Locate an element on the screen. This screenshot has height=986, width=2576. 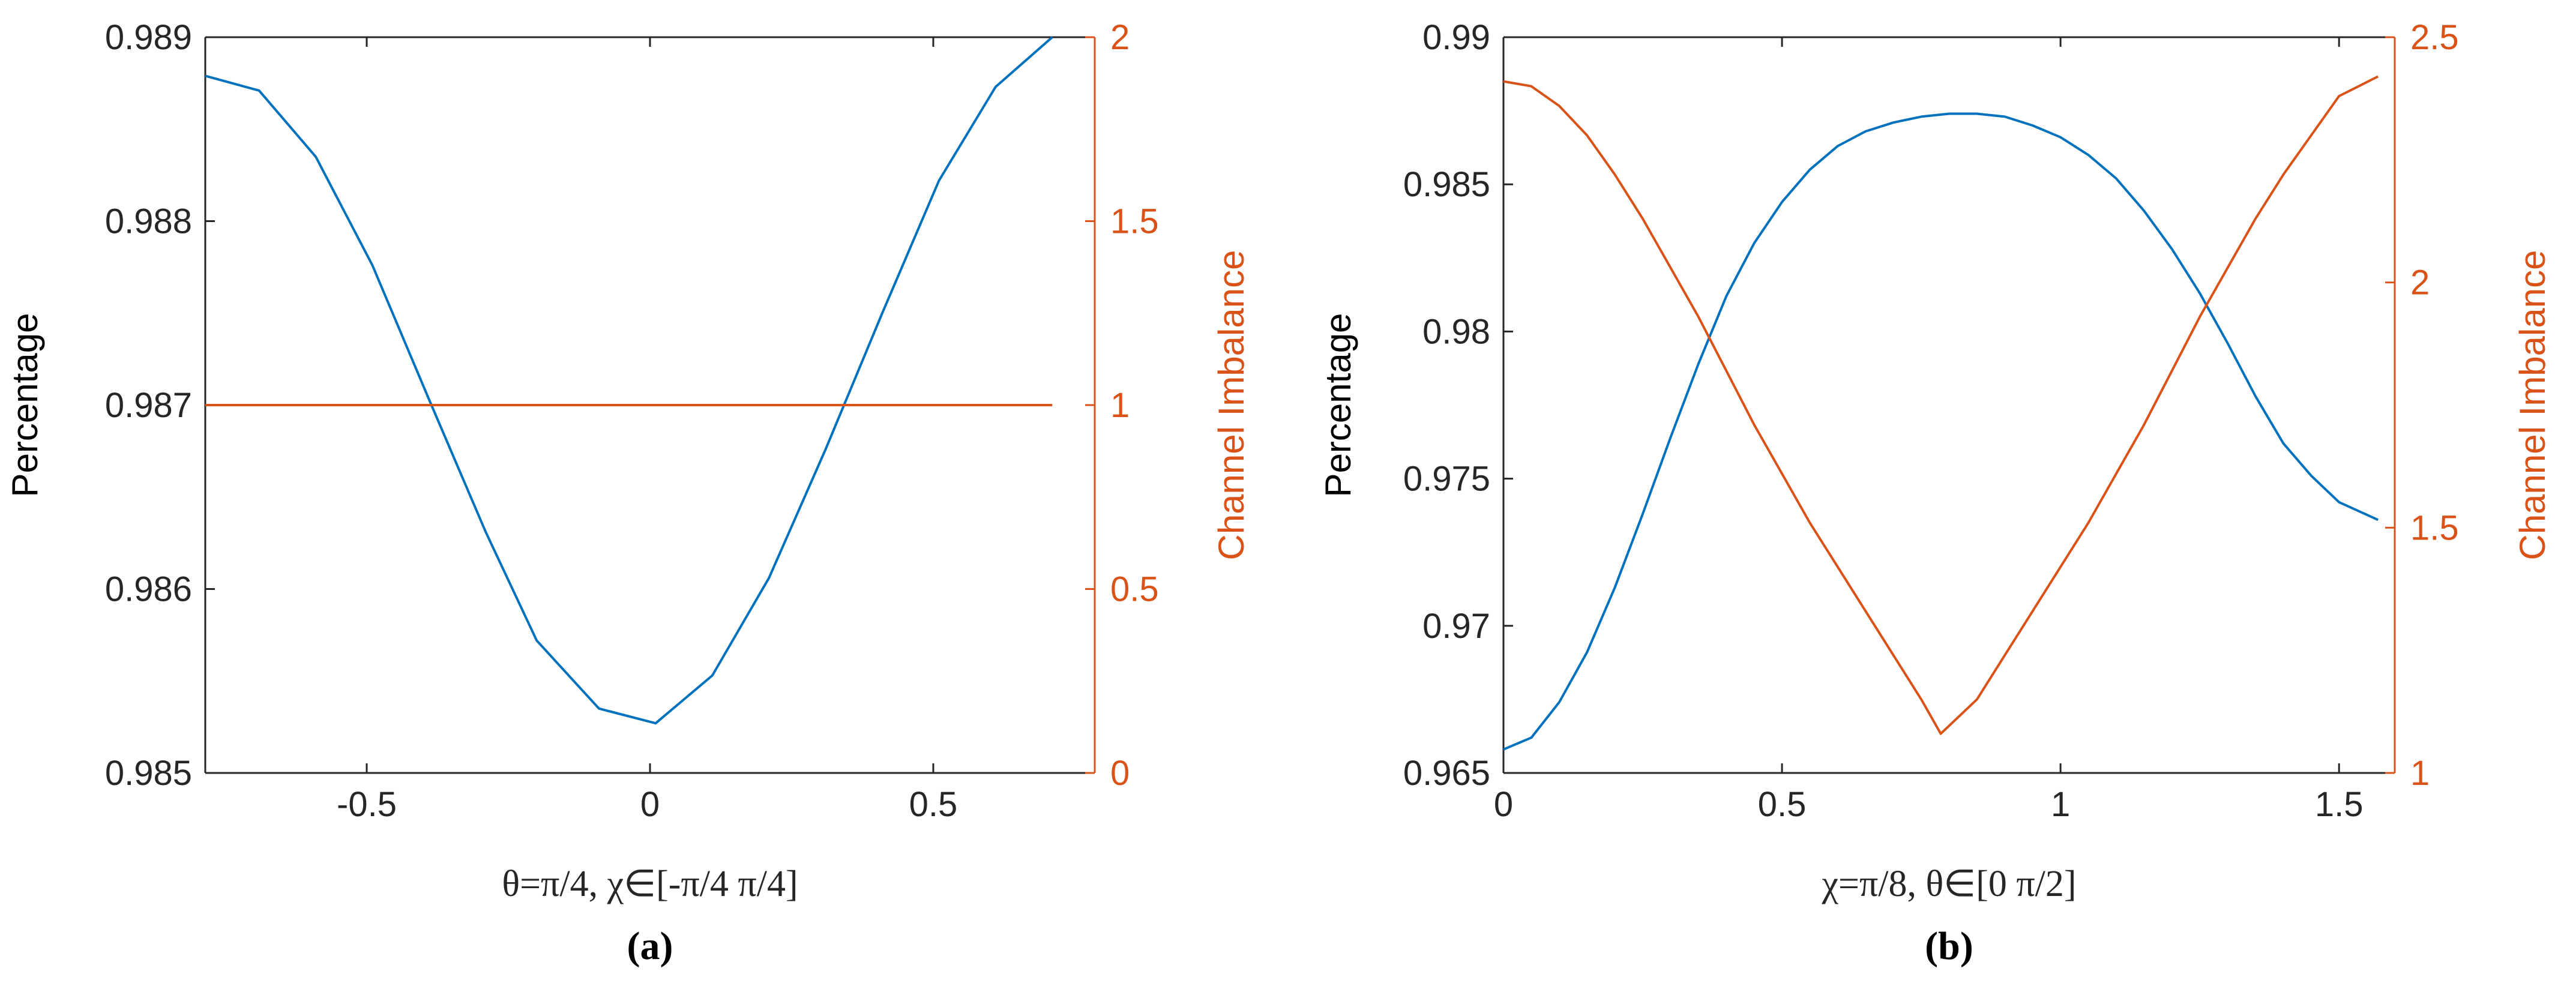
panel-b-y-right-axis-label: Channel Imbalance is located at coordinates (2532, 405).